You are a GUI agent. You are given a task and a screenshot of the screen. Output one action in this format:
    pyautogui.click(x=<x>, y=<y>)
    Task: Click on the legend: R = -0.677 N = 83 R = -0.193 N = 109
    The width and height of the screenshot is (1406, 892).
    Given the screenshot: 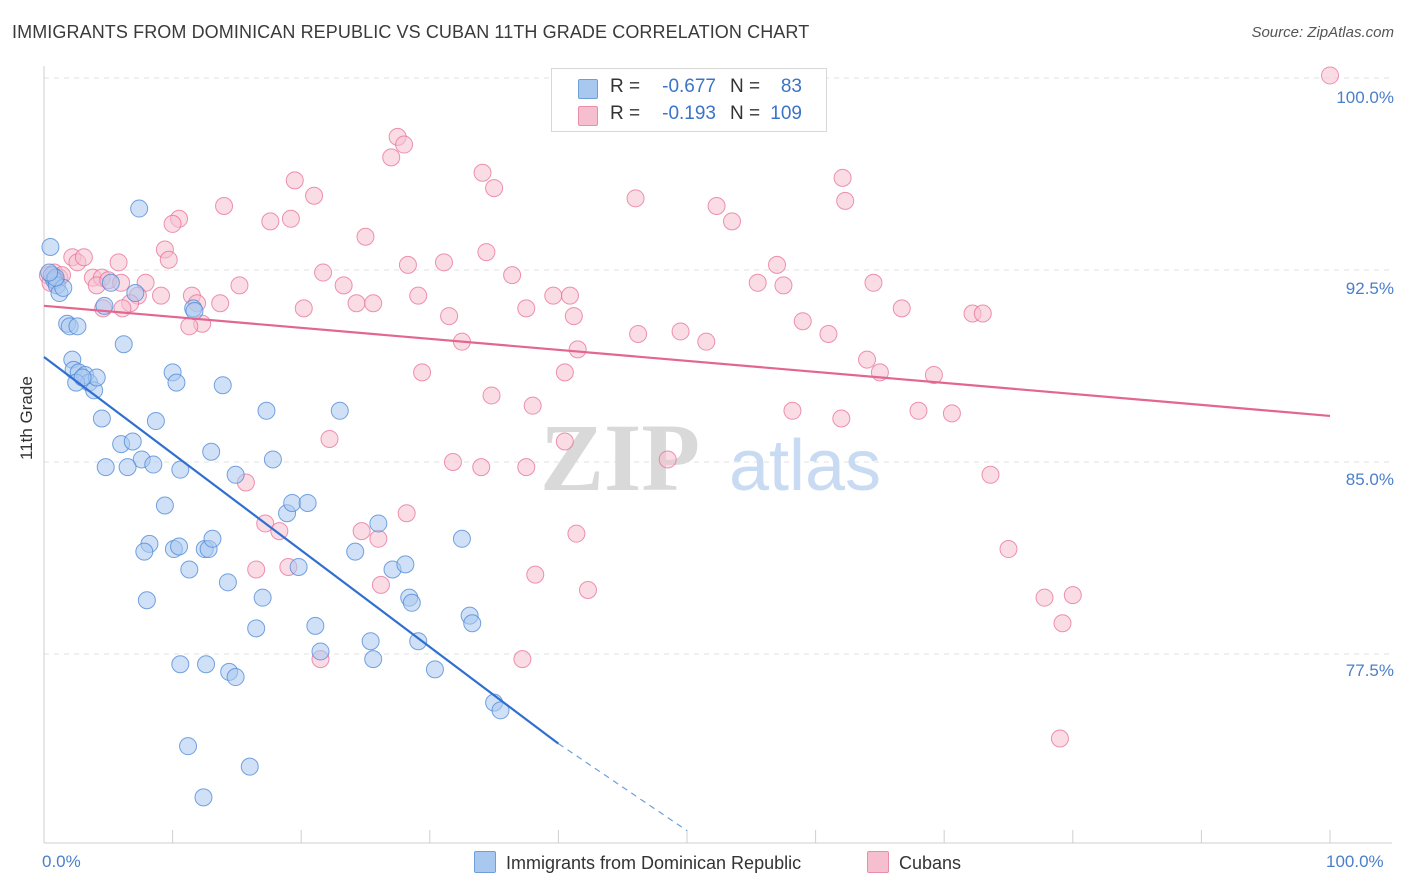 What is the action you would take?
    pyautogui.click(x=689, y=100)
    